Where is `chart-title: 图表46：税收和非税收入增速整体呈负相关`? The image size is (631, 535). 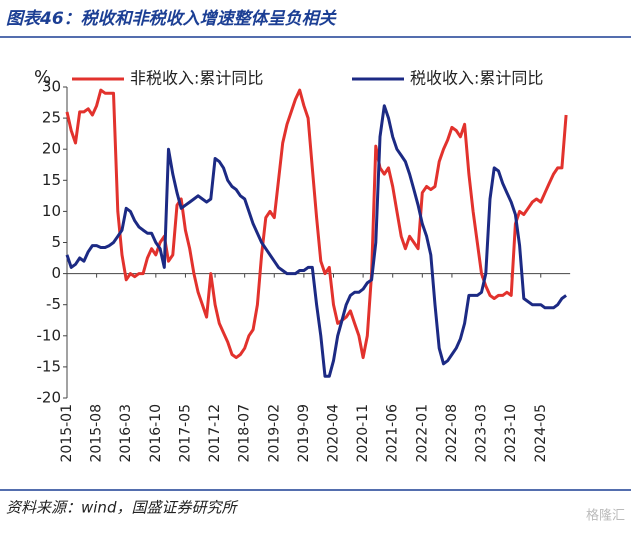 chart-title: 图表46：税收和非税收入增速整体呈负相关 is located at coordinates (172, 19).